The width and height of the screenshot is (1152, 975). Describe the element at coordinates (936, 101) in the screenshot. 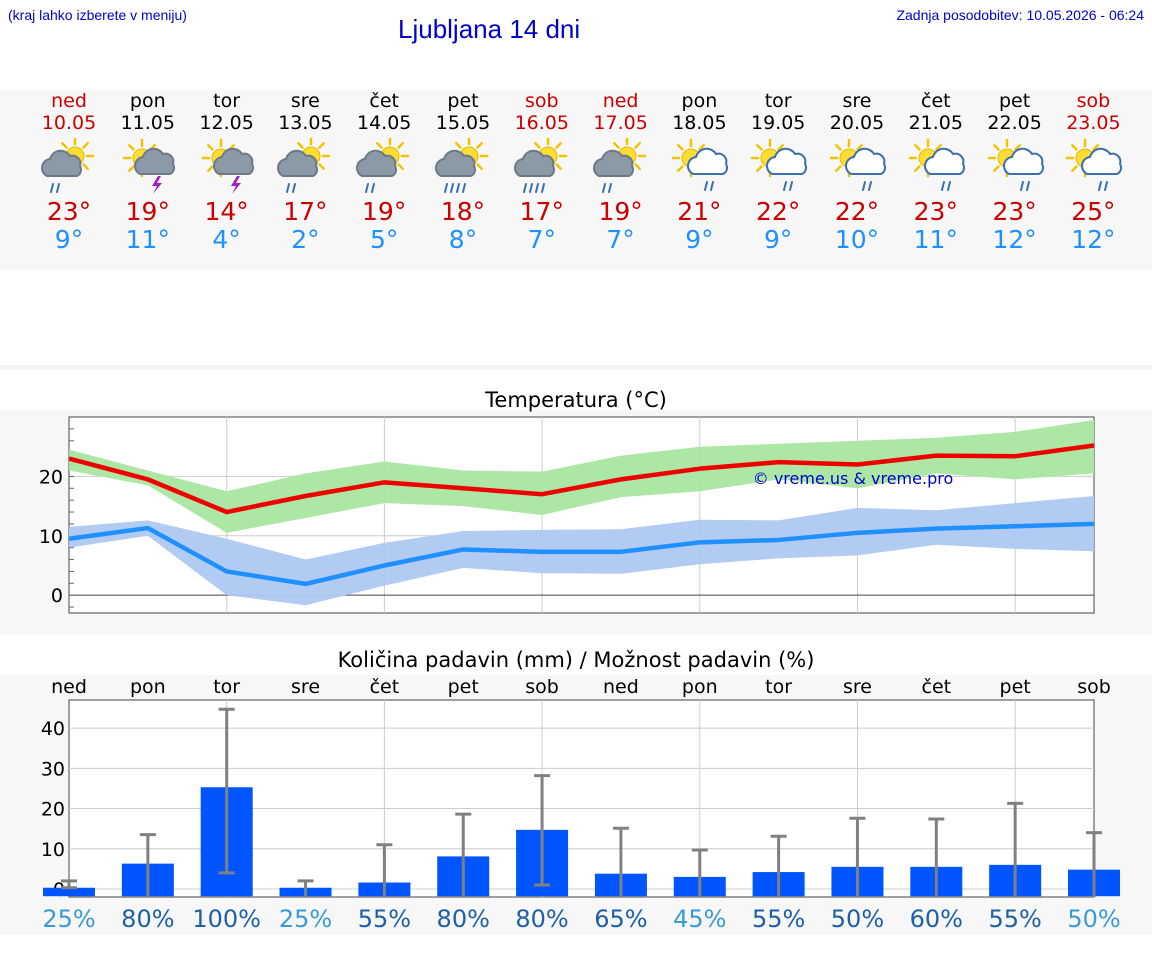

I see `day-name: čet` at that location.